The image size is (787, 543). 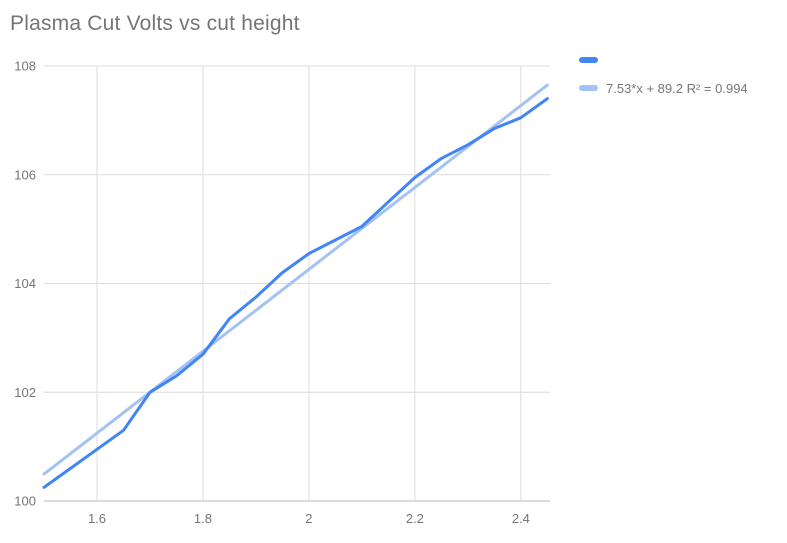 I want to click on legend-label-trendline: 7.53*x + 89.2 R² = 0.994, so click(x=677, y=88).